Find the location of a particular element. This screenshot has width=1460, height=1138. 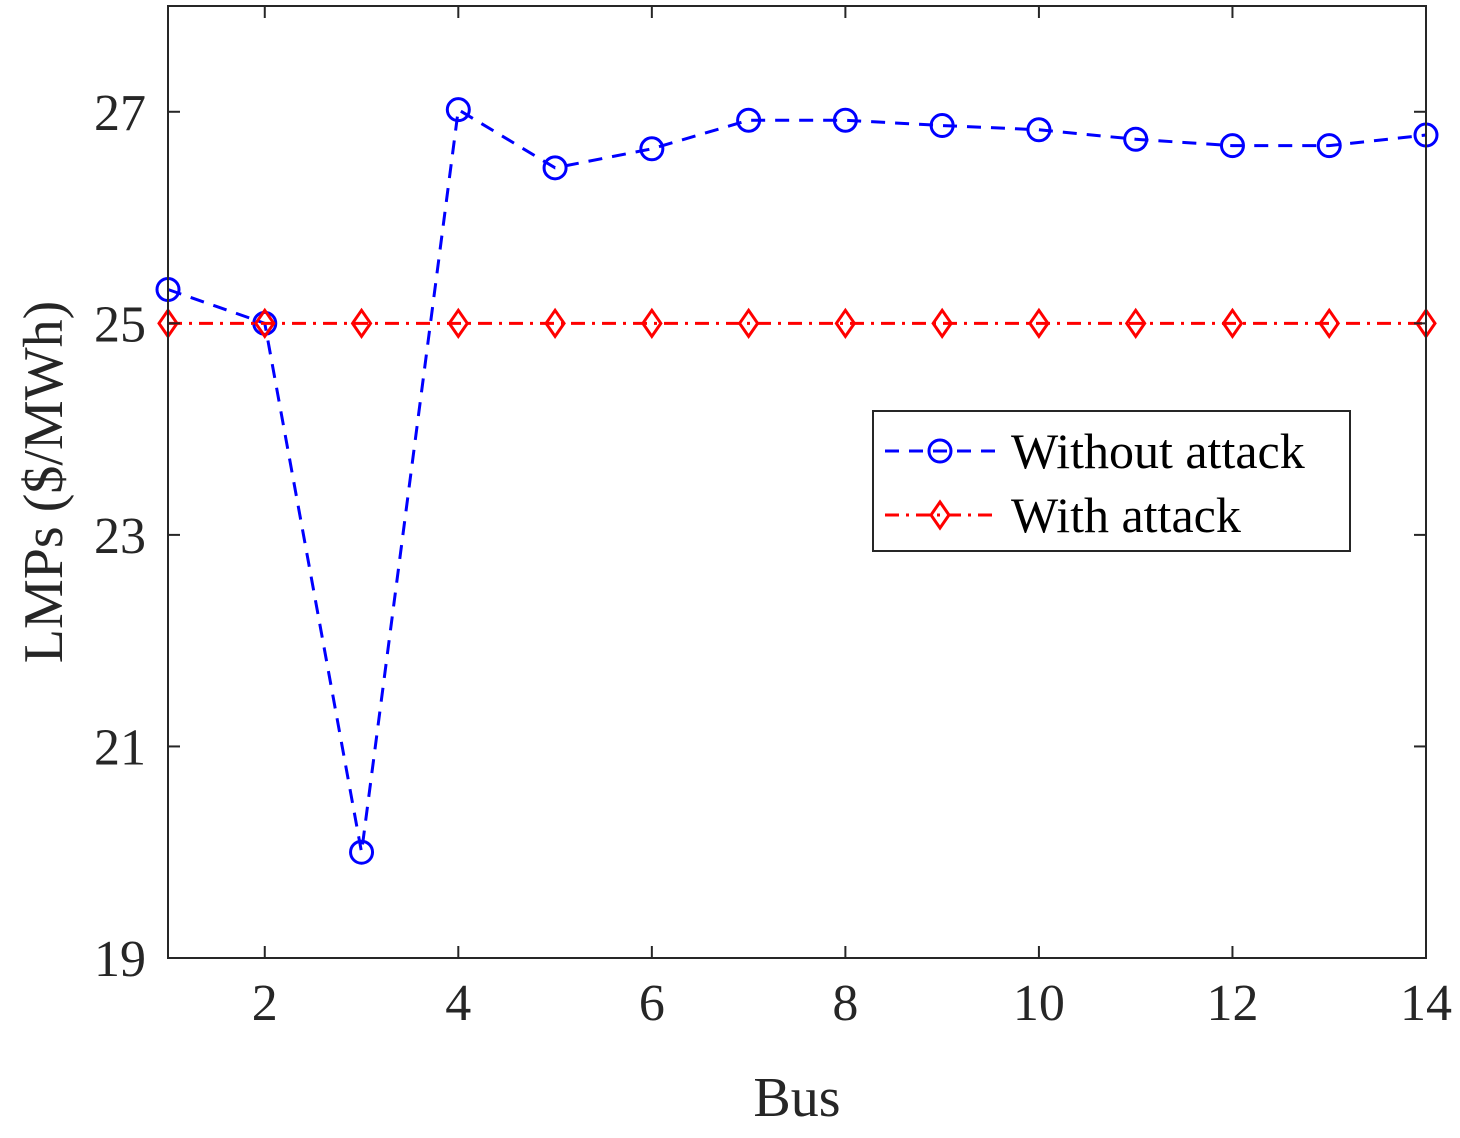

x-tick-label: 14 is located at coordinates (1426, 1003).